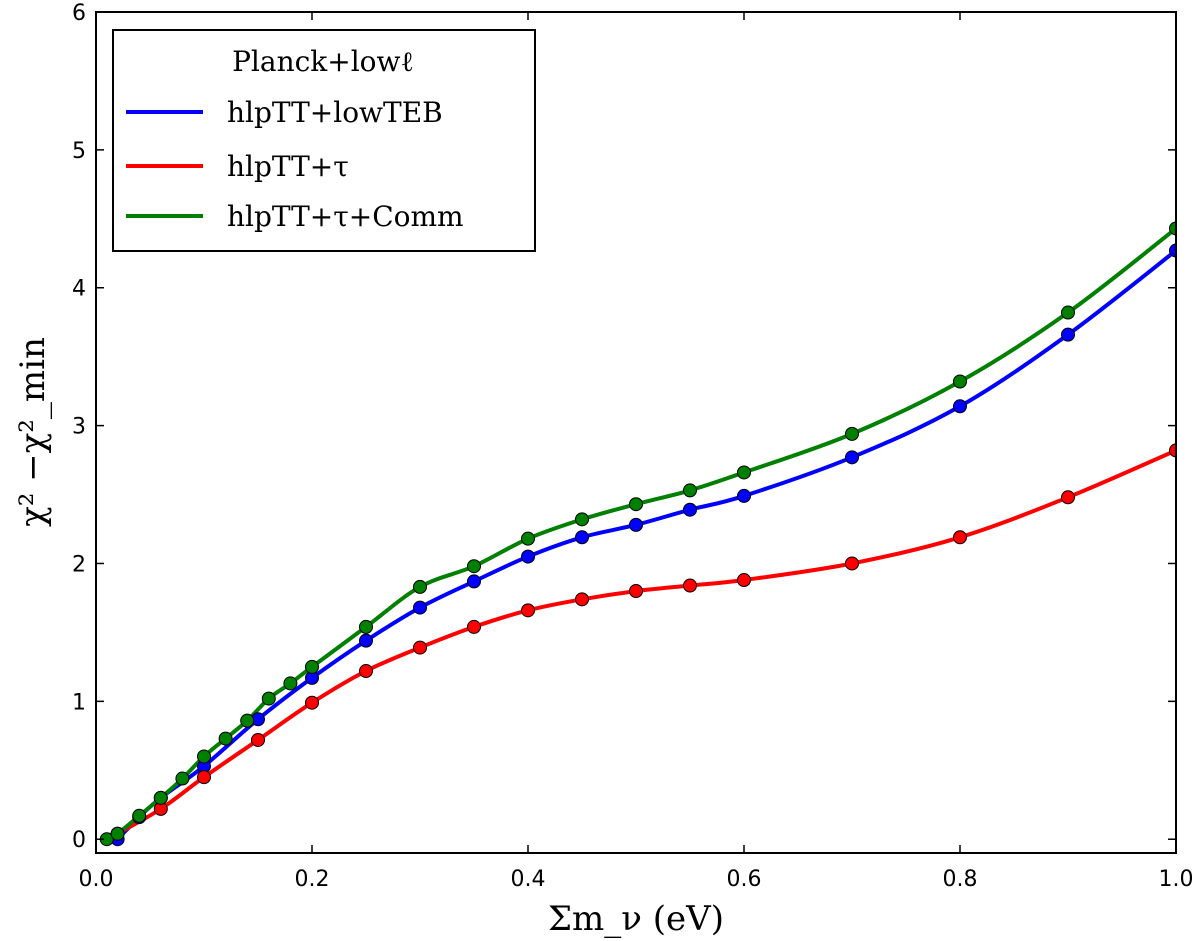 The height and width of the screenshot is (941, 1200). What do you see at coordinates (96, 879) in the screenshot?
I see `x-tick-label-0: 0.0` at bounding box center [96, 879].